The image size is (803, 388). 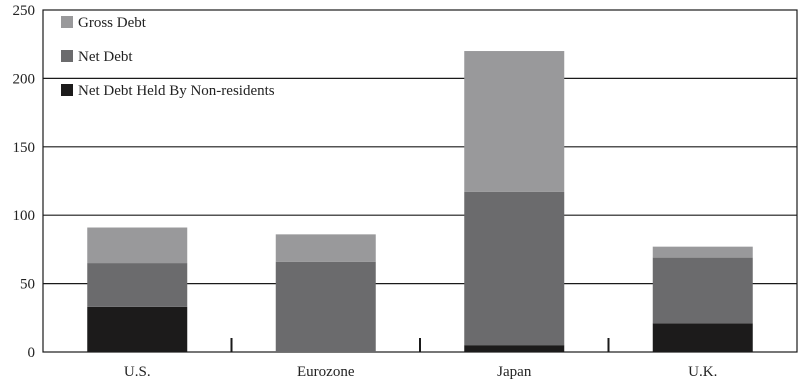 I want to click on y-tick-label: 250, so click(x=24, y=11).